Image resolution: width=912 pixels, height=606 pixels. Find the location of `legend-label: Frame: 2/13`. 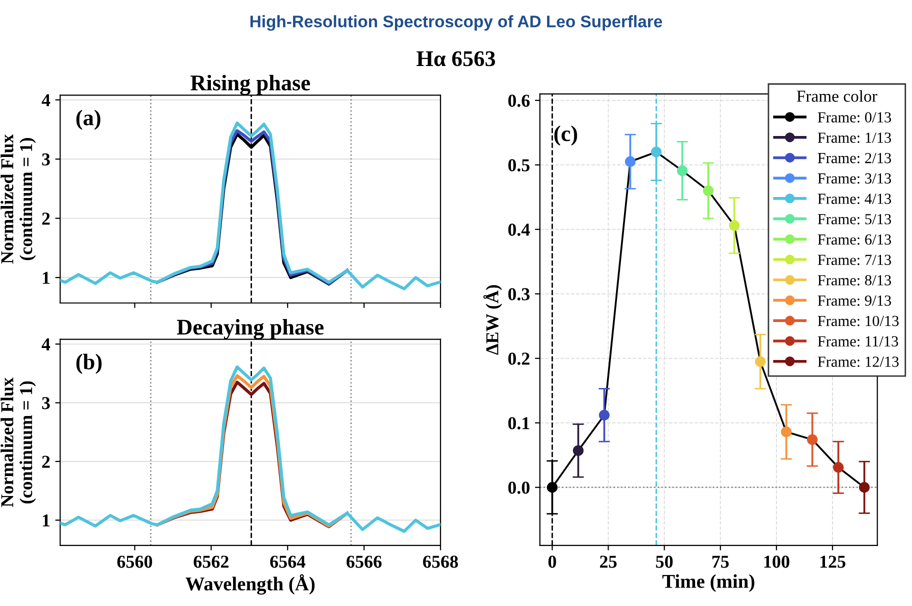

legend-label: Frame: 2/13 is located at coordinates (855, 158).